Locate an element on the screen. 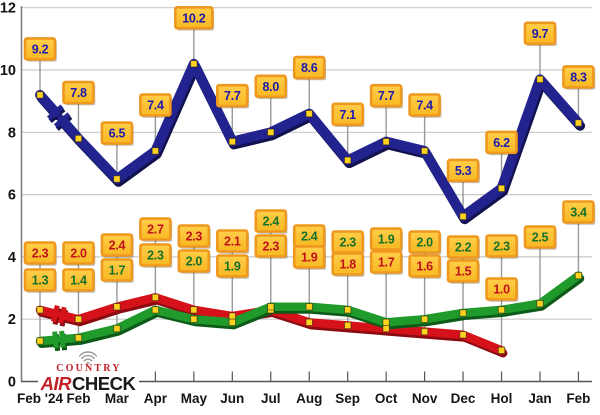  value-label-text: 7.8 is located at coordinates (78, 93).